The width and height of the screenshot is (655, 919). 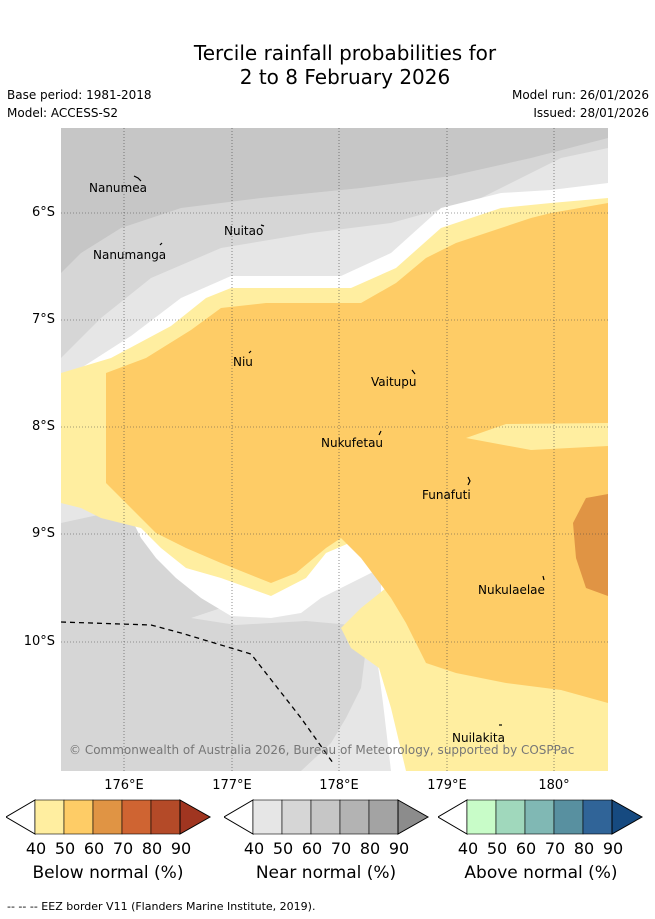 I want to click on colorbar-near-normal, so click(x=327, y=817).